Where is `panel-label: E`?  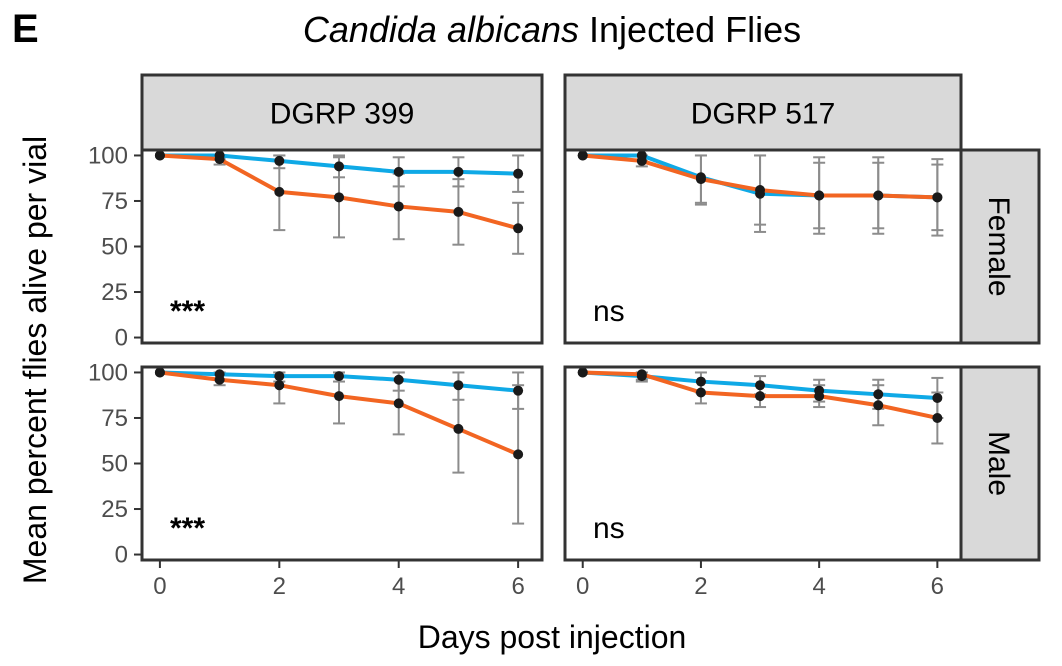
panel-label: E is located at coordinates (25, 29).